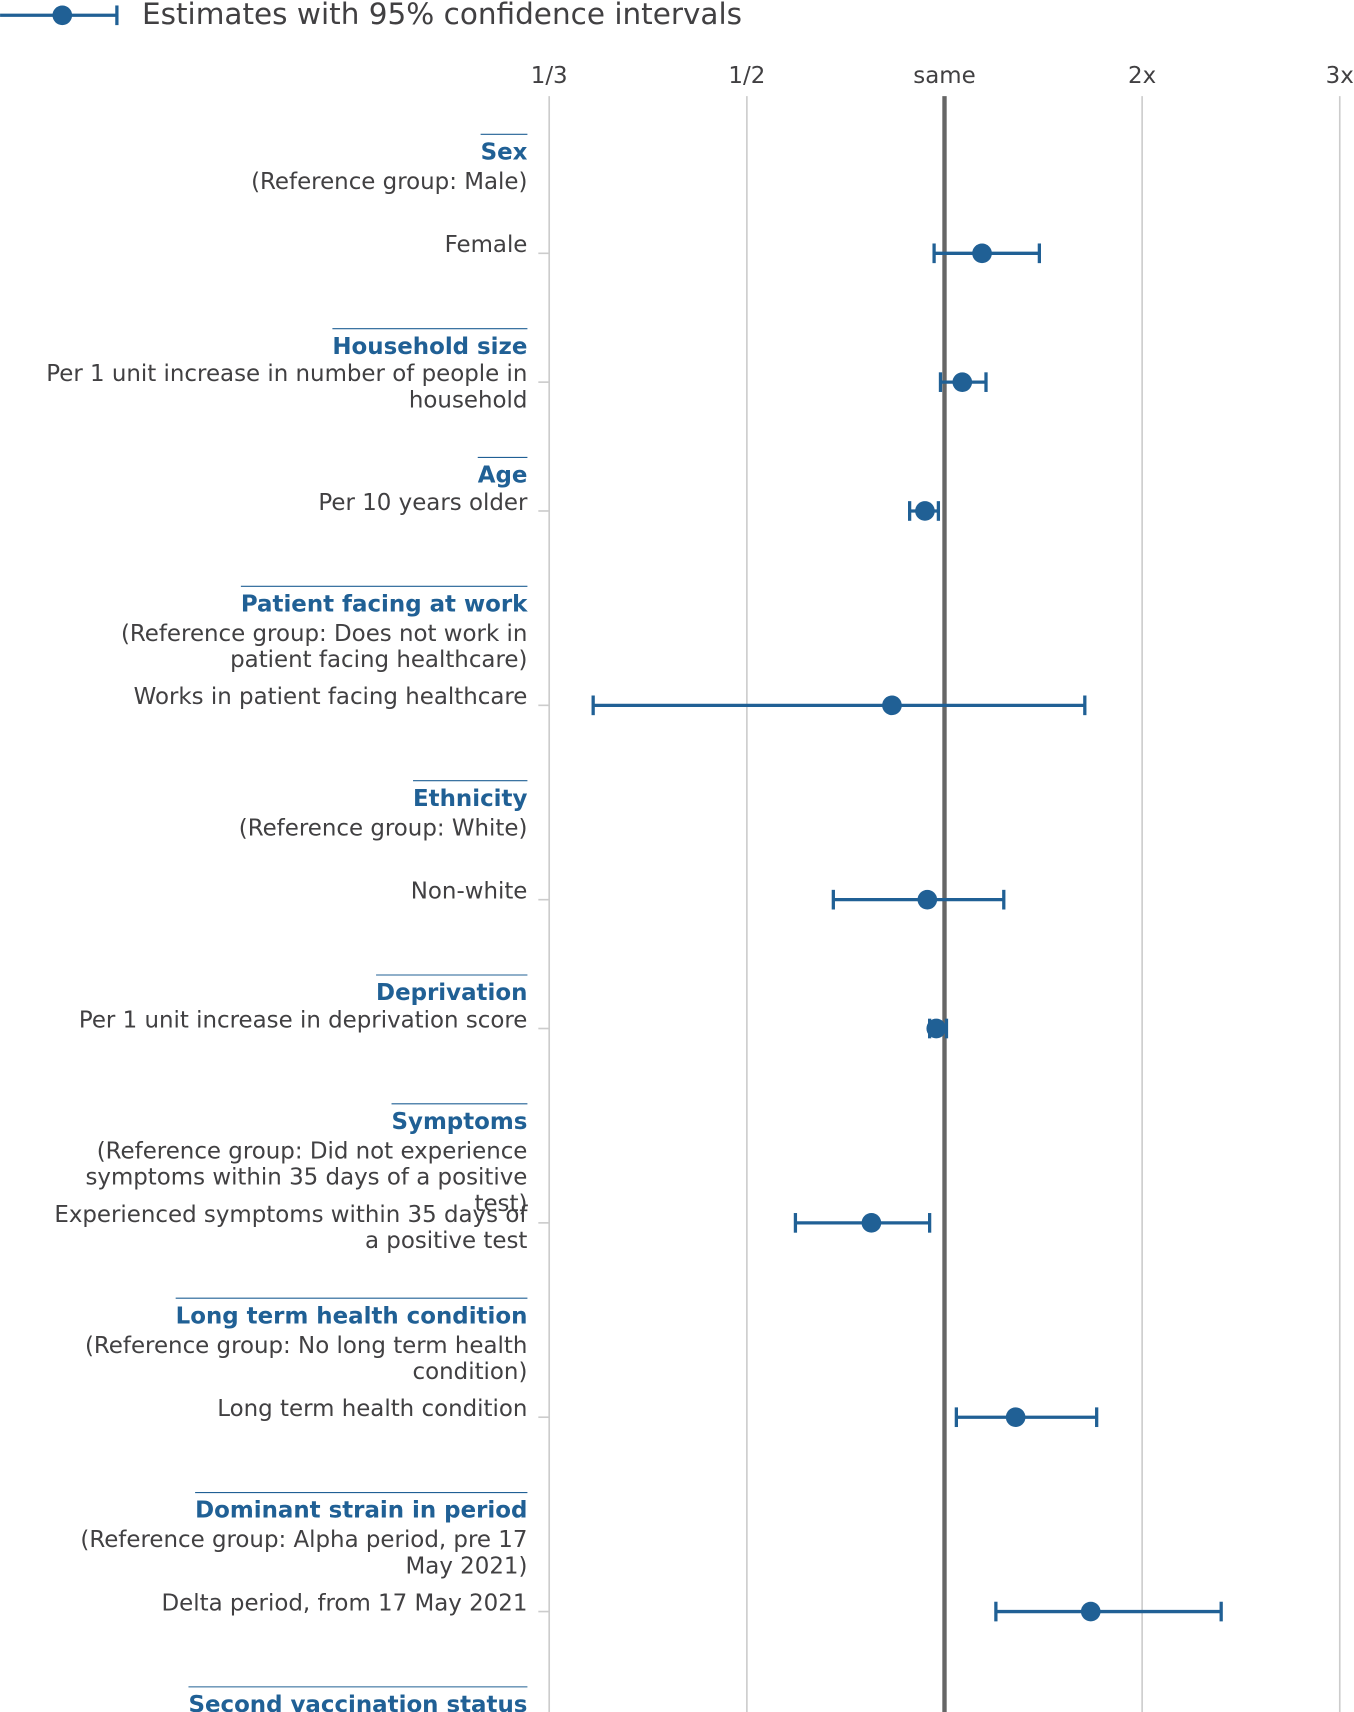 The image size is (1354, 1712). What do you see at coordinates (504, 152) in the screenshot?
I see `group-title: Sex` at bounding box center [504, 152].